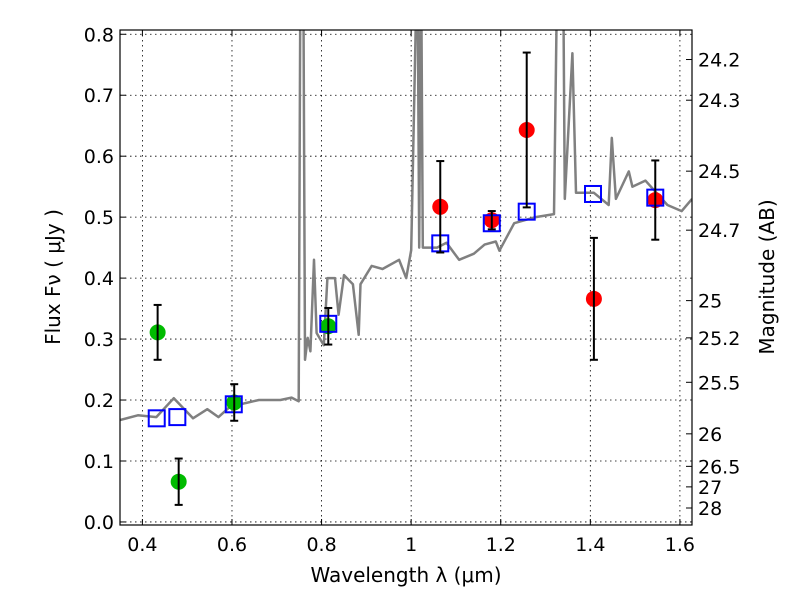  I want to click on y-tick-label: 0.3, so click(99, 340).